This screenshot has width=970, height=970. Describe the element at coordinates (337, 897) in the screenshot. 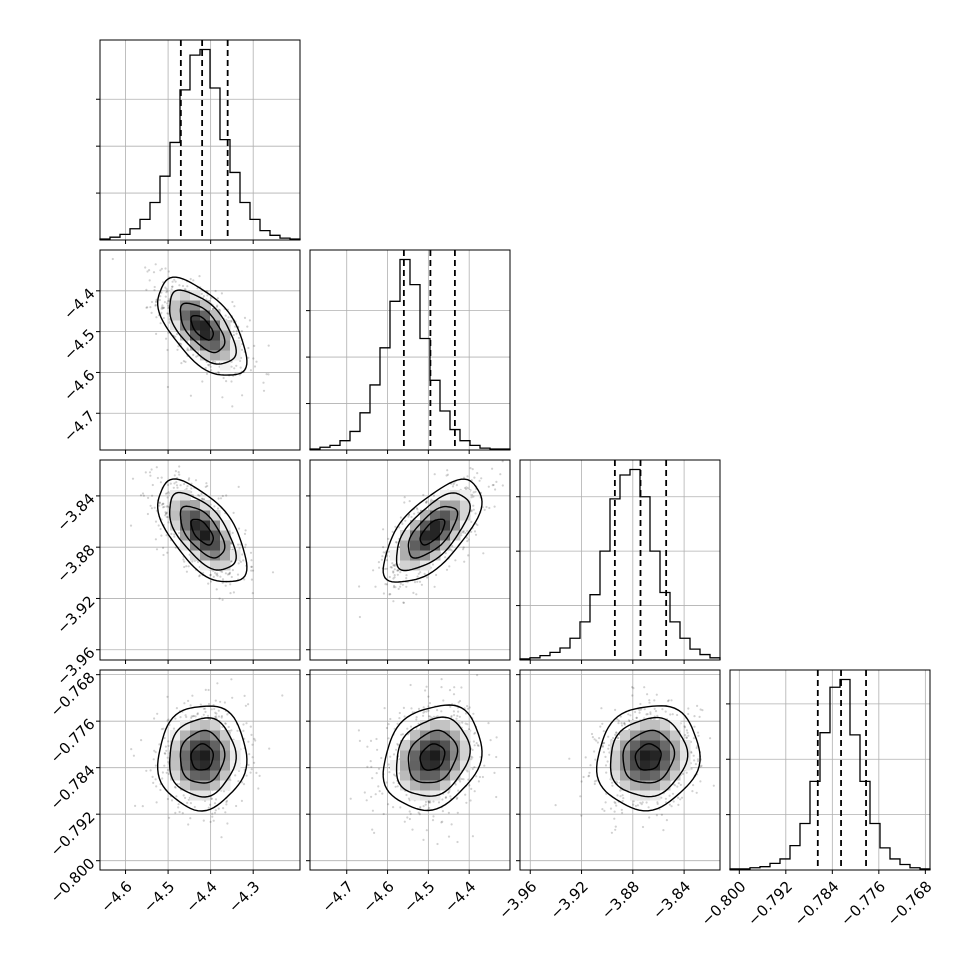

I see `x-tick-label: −4.7` at that location.